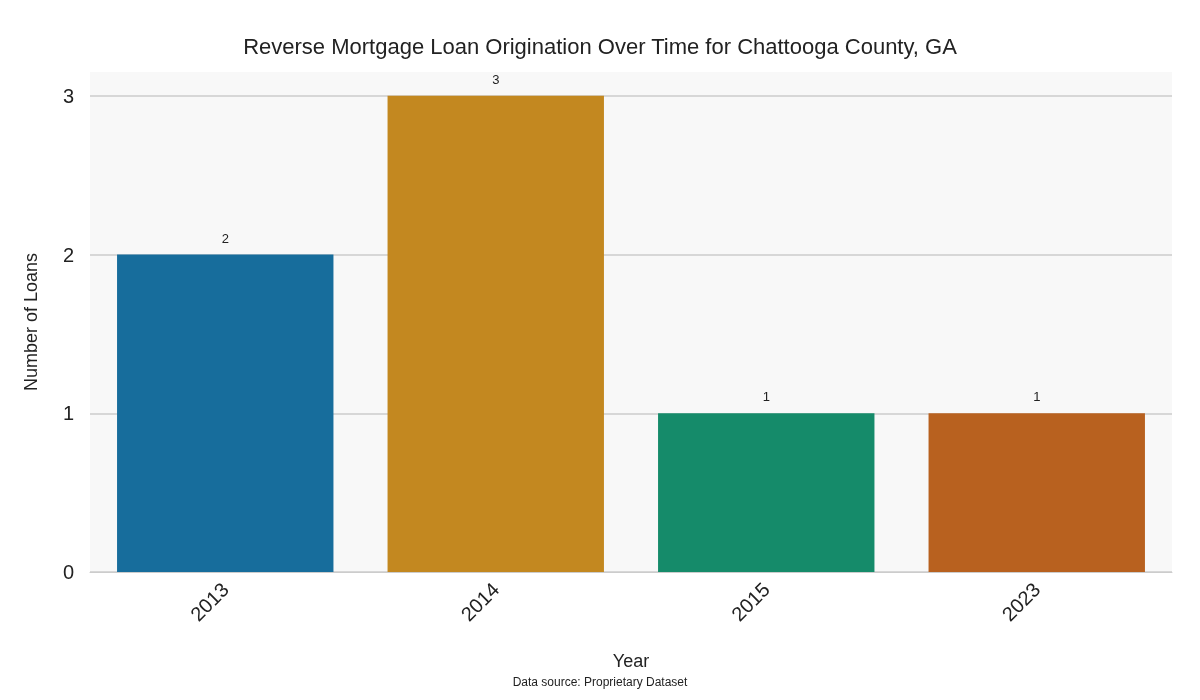  Describe the element at coordinates (68, 254) in the screenshot. I see `y-tick-label: 2` at that location.